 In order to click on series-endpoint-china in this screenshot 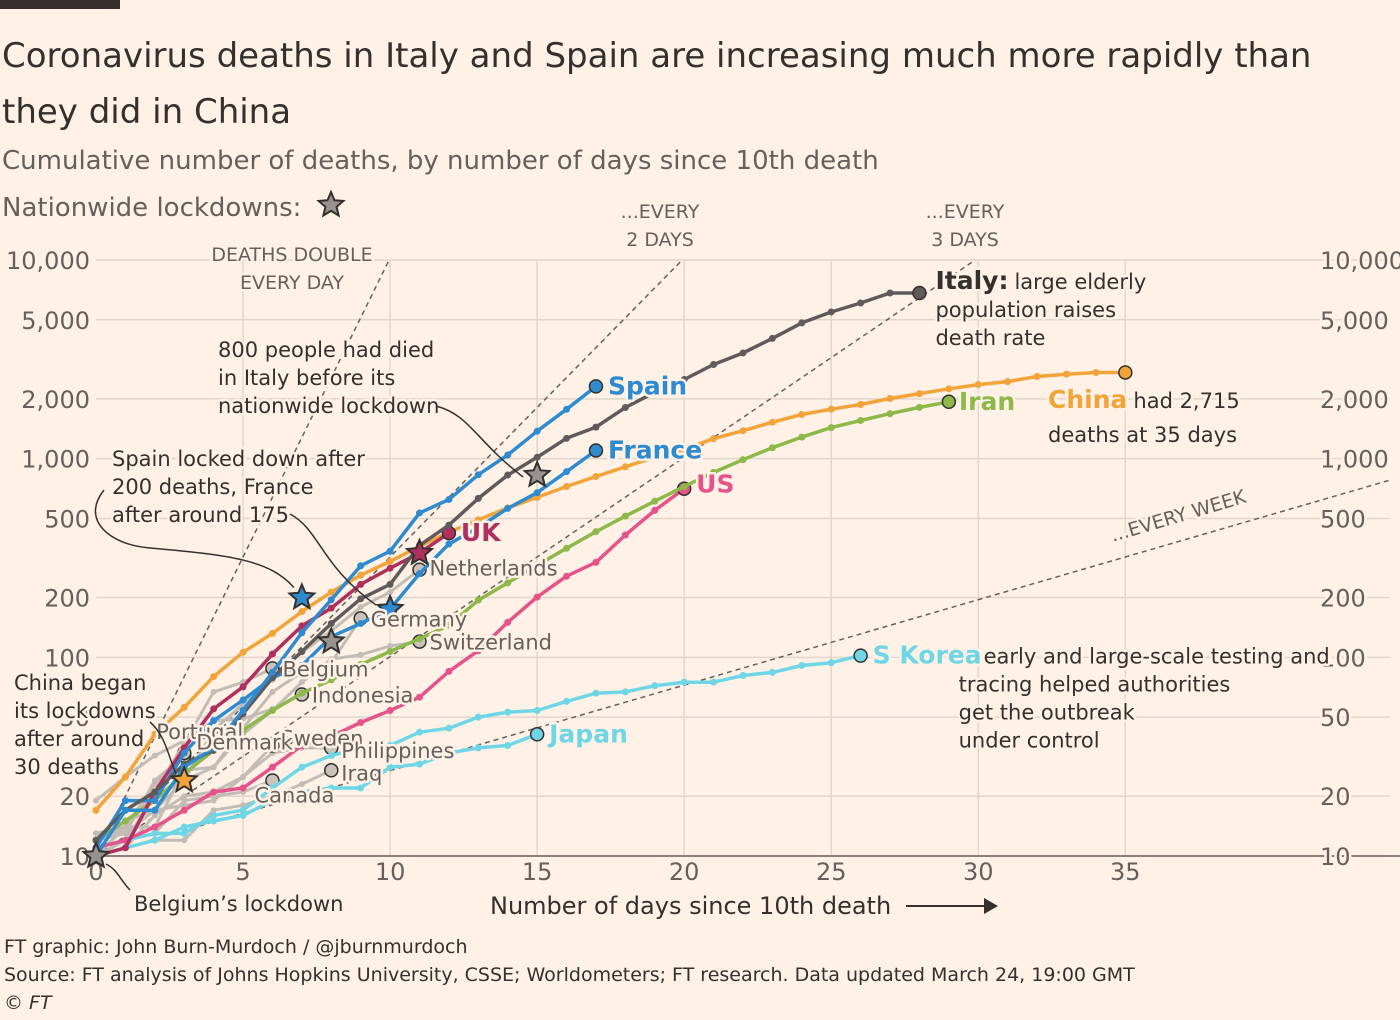, I will do `click(1125, 372)`.